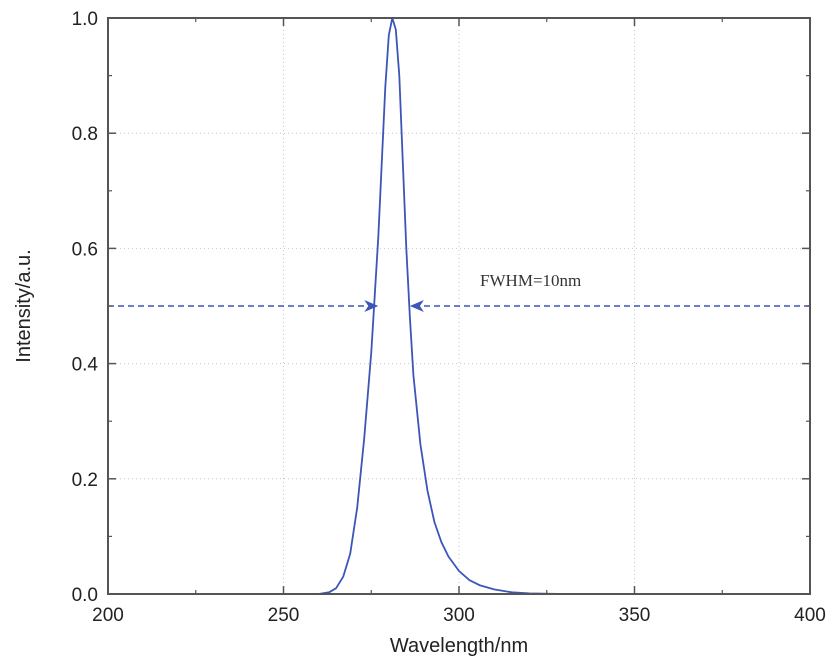 The width and height of the screenshot is (840, 669). I want to click on y-tick-label: 0.2, so click(85, 480).